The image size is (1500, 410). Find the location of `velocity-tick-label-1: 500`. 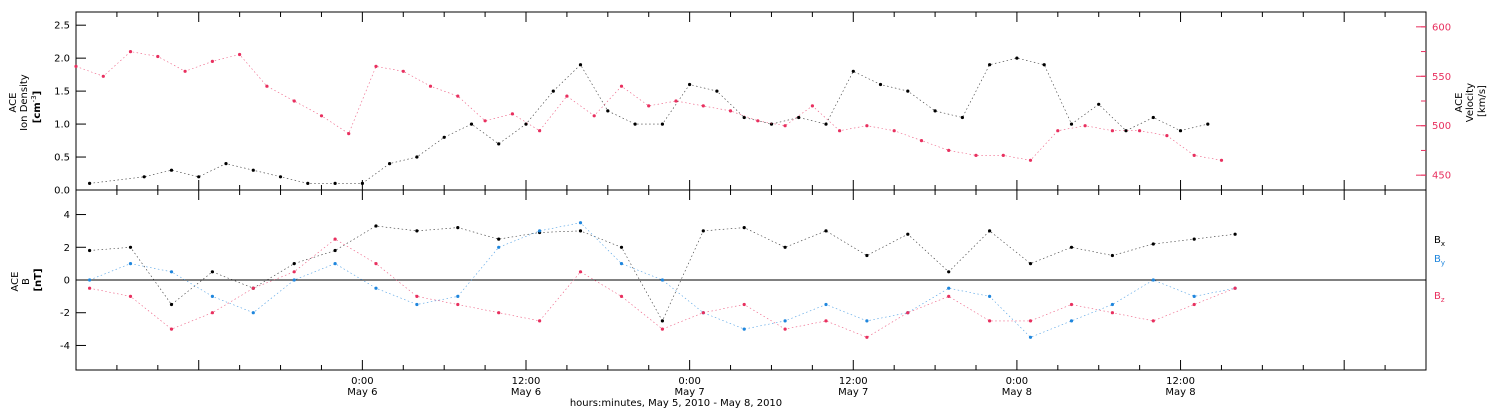

velocity-tick-label-1: 500 is located at coordinates (1441, 126).